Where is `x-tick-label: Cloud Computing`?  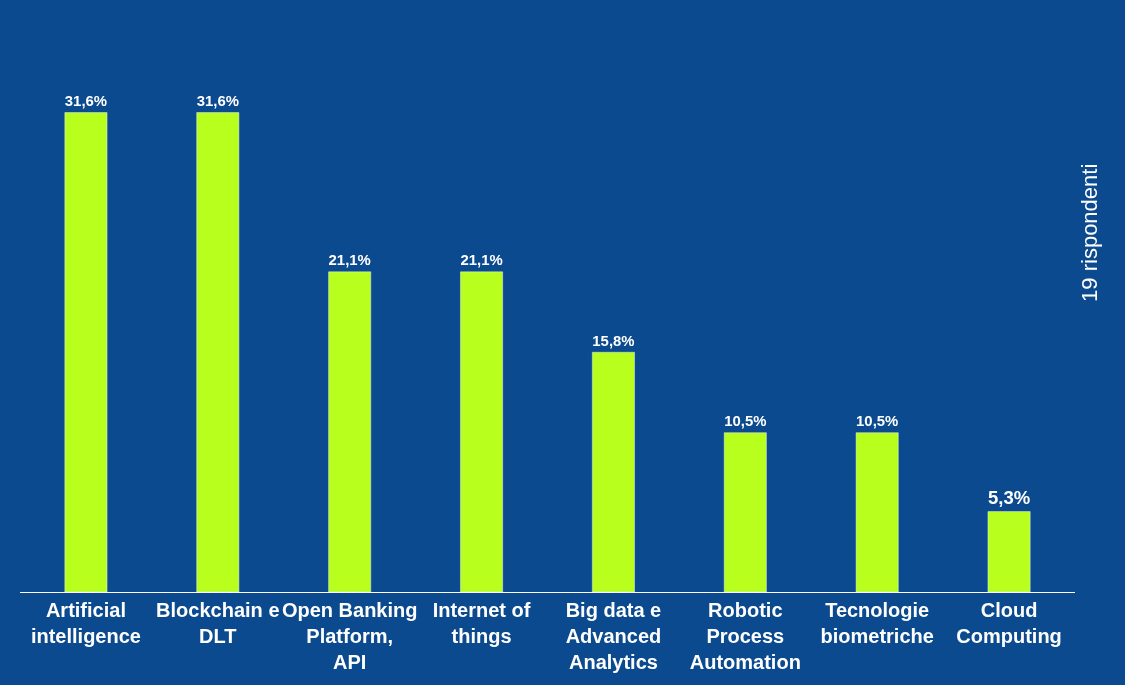
x-tick-label: Cloud Computing is located at coordinates (1009, 623).